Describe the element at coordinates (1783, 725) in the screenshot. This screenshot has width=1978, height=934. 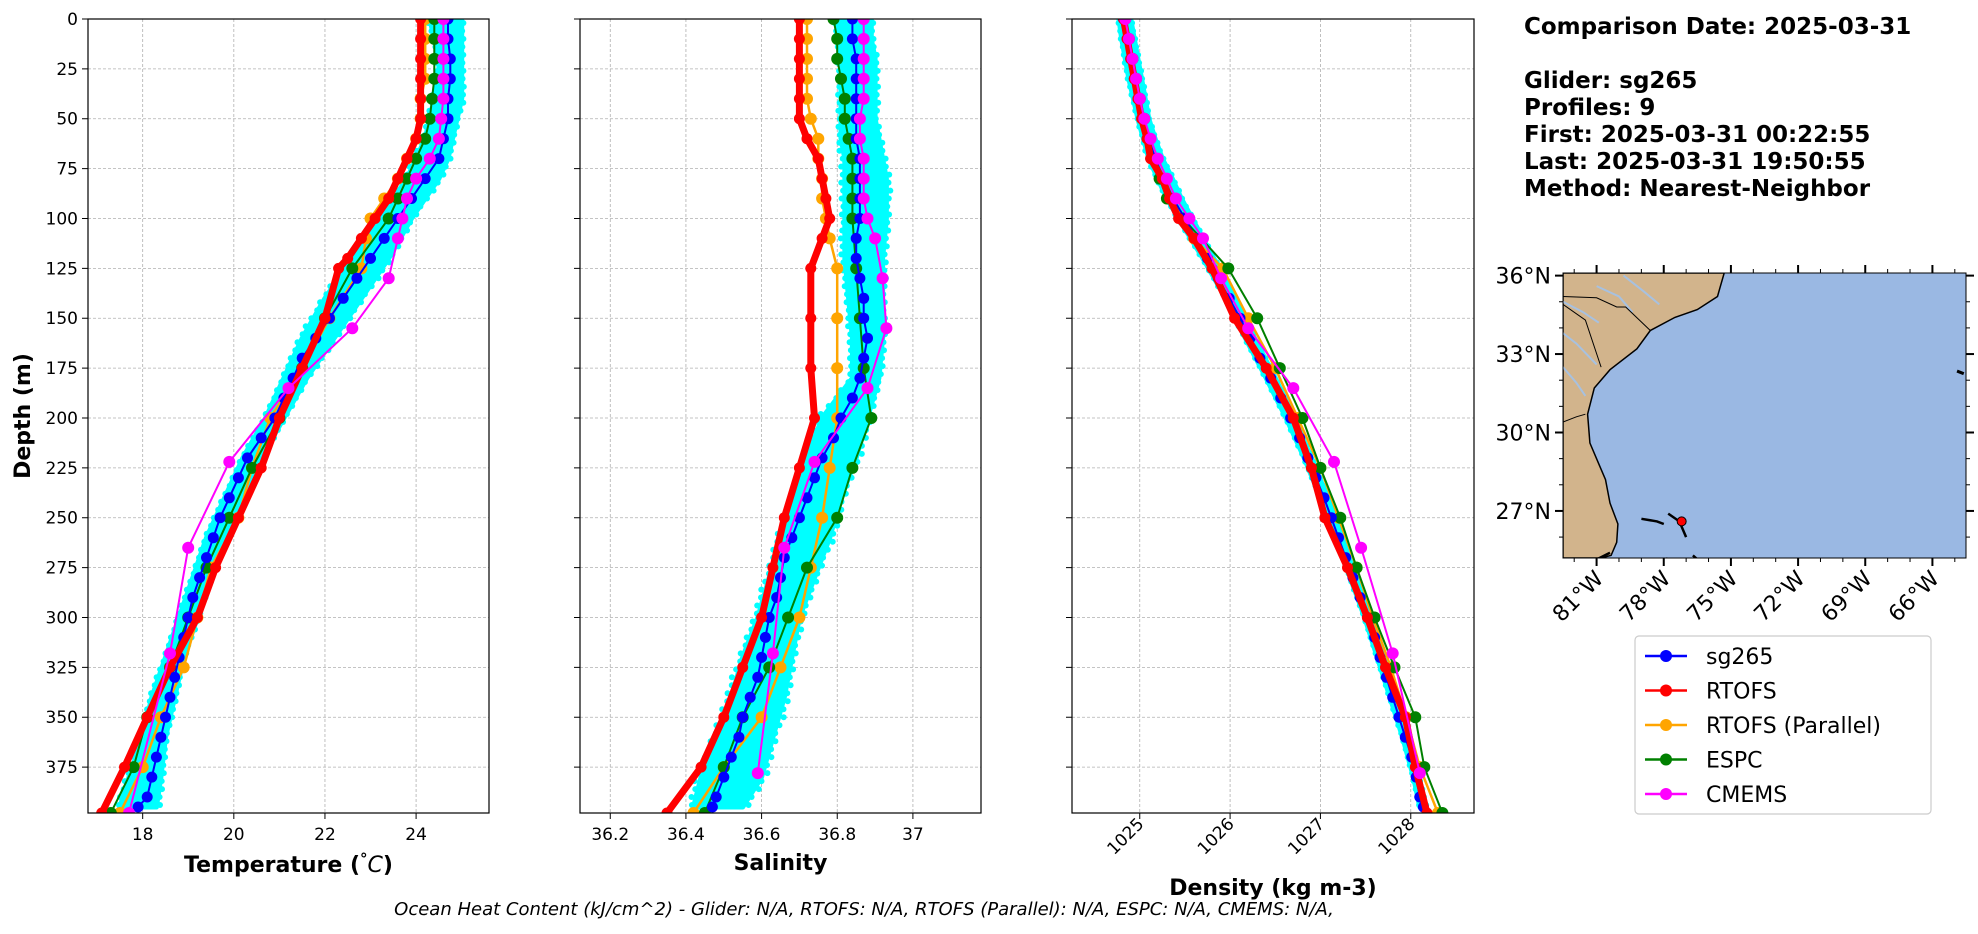
I see `legend-box` at that location.